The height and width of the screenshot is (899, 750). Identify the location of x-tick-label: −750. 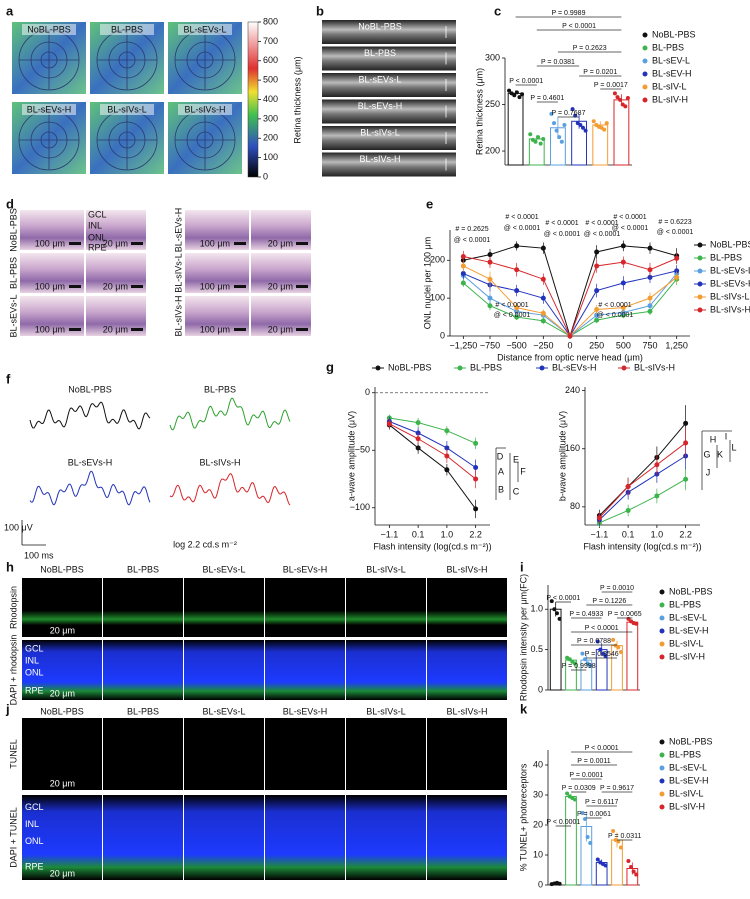
(490, 345).